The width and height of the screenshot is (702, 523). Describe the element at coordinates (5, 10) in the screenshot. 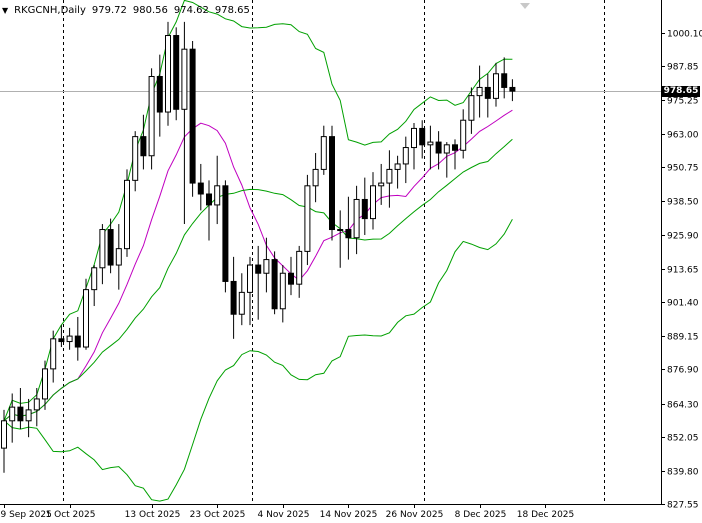

I see `triangle-down-icon: ▼` at that location.